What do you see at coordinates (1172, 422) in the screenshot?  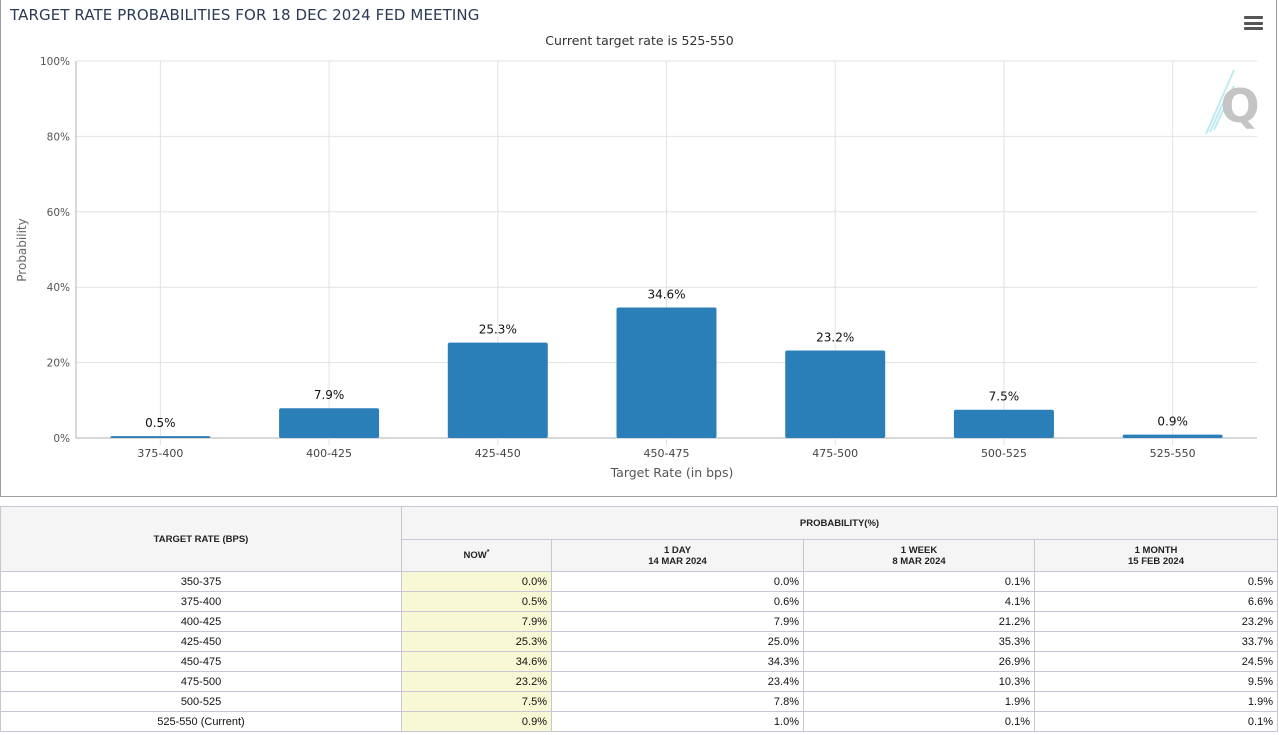 I see `data-label: 0.9%` at bounding box center [1172, 422].